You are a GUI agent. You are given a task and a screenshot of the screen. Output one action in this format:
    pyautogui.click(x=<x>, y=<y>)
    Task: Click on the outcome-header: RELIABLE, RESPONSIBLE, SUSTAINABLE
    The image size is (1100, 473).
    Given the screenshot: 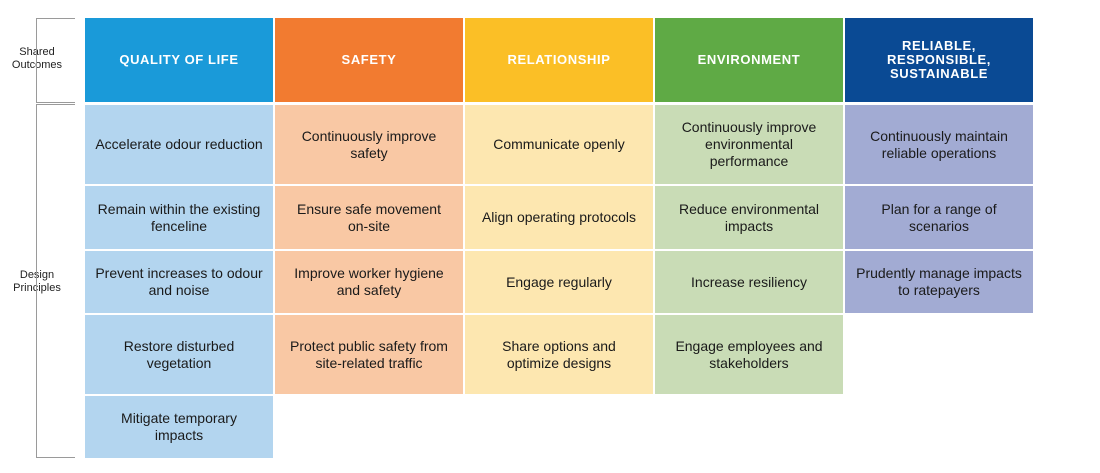 What is the action you would take?
    pyautogui.click(x=939, y=60)
    